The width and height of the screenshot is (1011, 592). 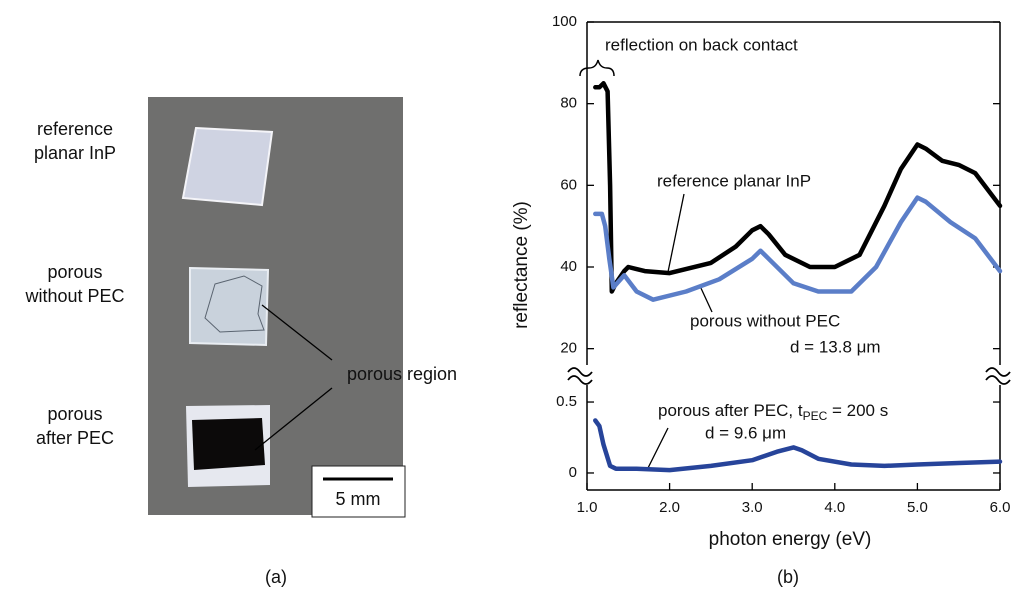 What do you see at coordinates (597, 68) in the screenshot?
I see `brace` at bounding box center [597, 68].